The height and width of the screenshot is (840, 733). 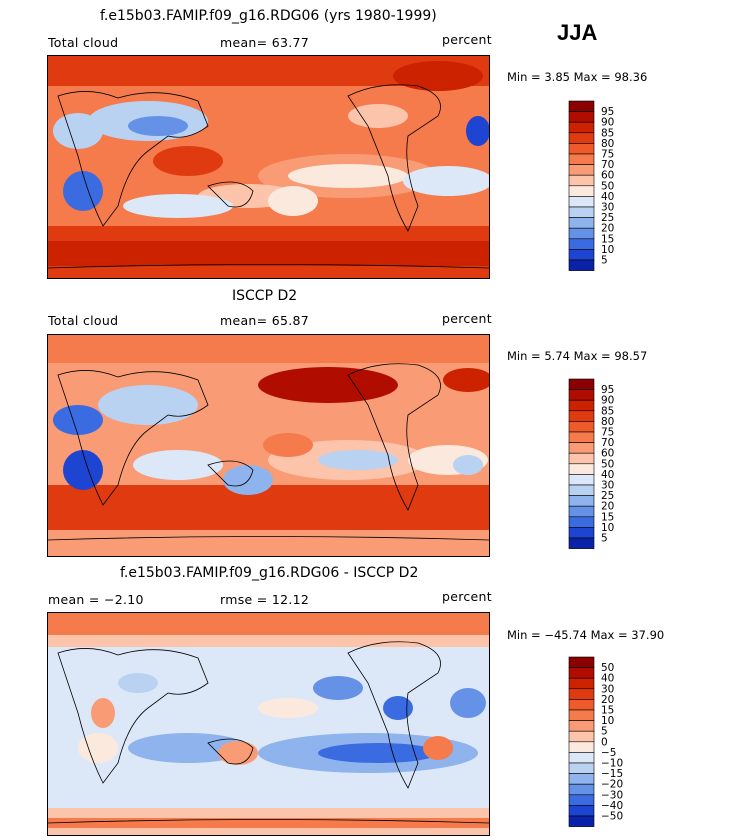 I want to click on colorbar-1-label: 85, so click(x=607, y=133).